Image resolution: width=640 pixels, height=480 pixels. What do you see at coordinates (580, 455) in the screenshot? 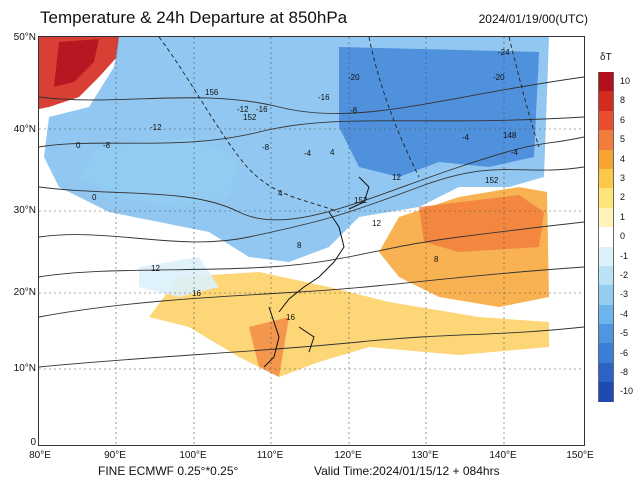
I see `lon-label-150e: 150°E` at bounding box center [580, 455].